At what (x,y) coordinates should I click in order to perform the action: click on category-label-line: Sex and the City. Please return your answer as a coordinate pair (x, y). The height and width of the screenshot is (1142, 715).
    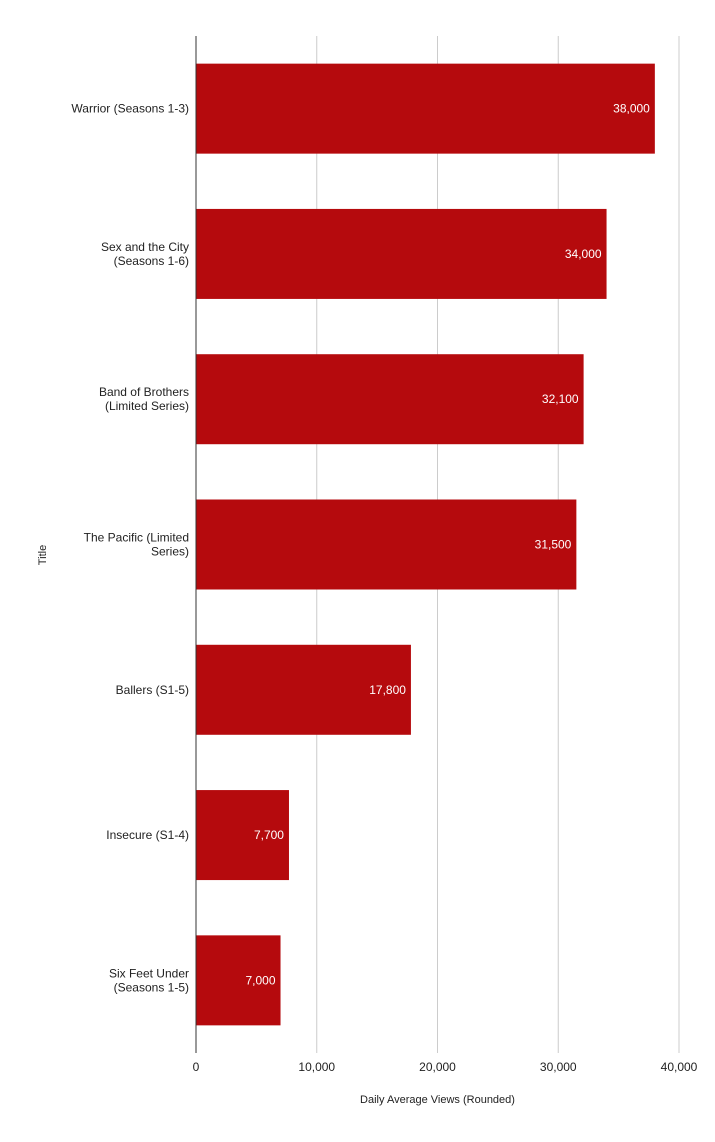
    Looking at the image, I should click on (145, 247).